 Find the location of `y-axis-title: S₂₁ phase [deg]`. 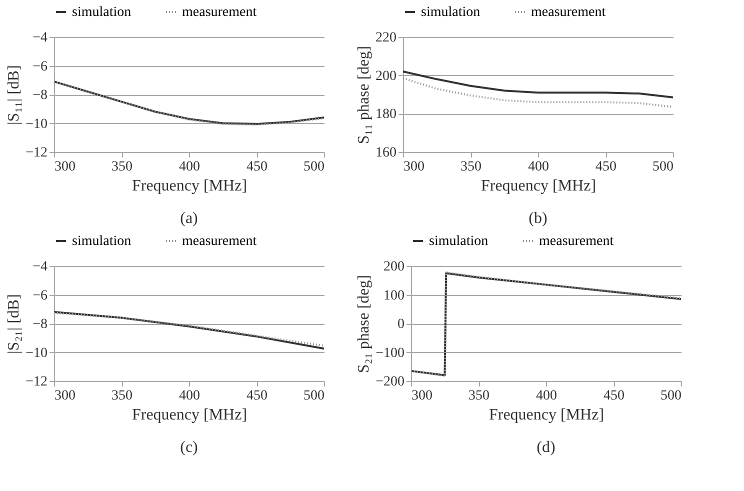

y-axis-title: S₂₁ phase [deg] is located at coordinates (364, 324).